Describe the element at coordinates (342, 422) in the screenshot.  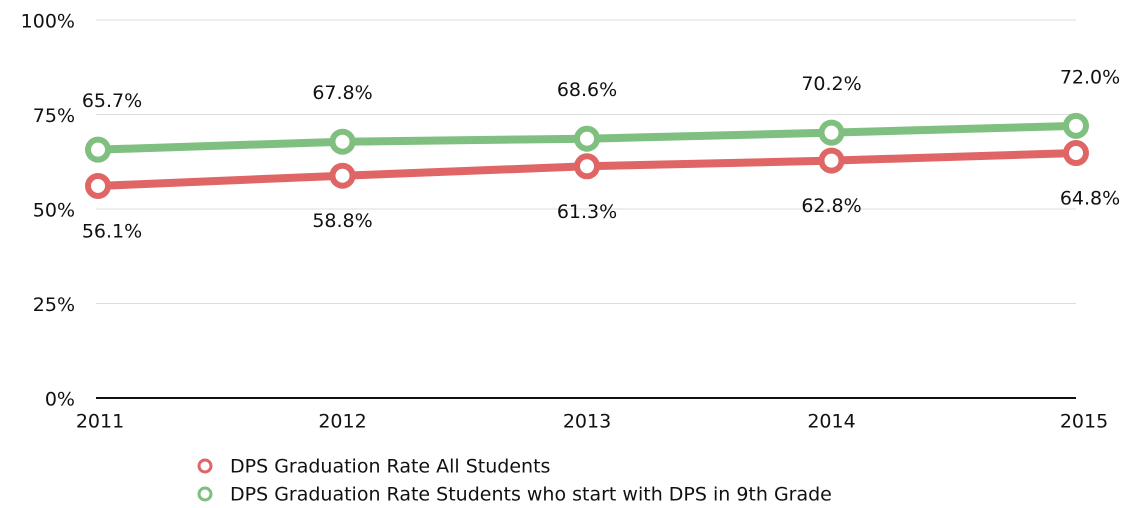
I see `x-tick-label: 2012` at that location.